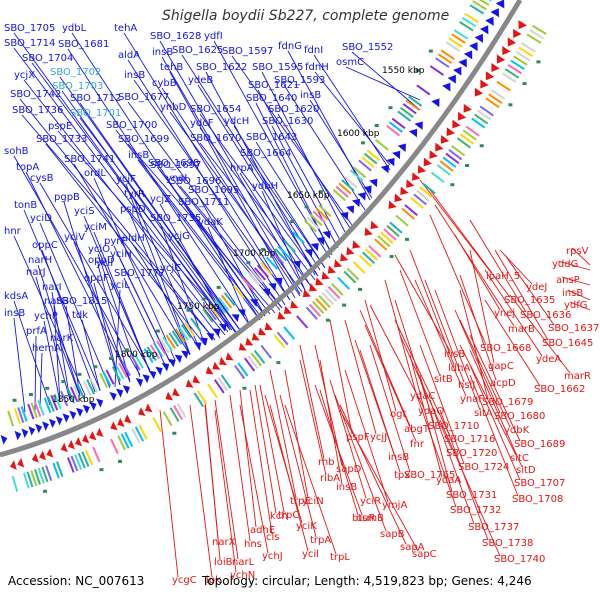 Image resolution: width=600 pixels, height=600 pixels. What do you see at coordinates (310, 95) in the screenshot?
I see `forward-gene-label: insB` at bounding box center [310, 95].